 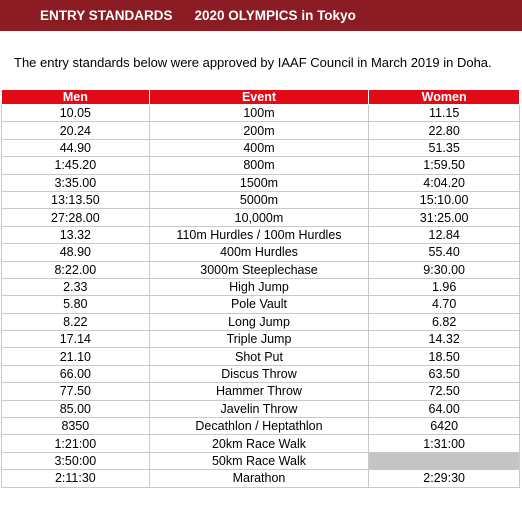 What do you see at coordinates (75, 478) in the screenshot?
I see `cell-men: 2:11:30` at bounding box center [75, 478].